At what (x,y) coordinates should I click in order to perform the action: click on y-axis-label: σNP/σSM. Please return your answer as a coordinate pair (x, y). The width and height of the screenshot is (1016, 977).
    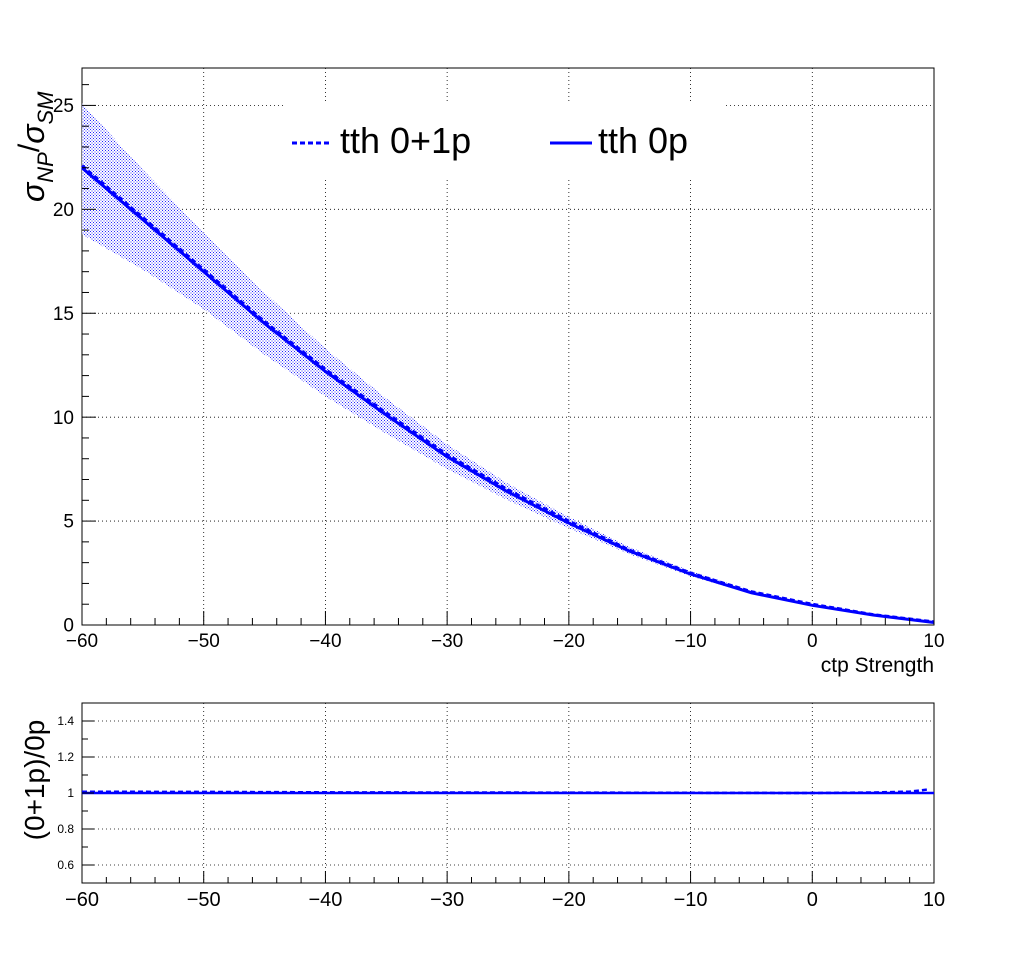
    Looking at the image, I should click on (35, 146).